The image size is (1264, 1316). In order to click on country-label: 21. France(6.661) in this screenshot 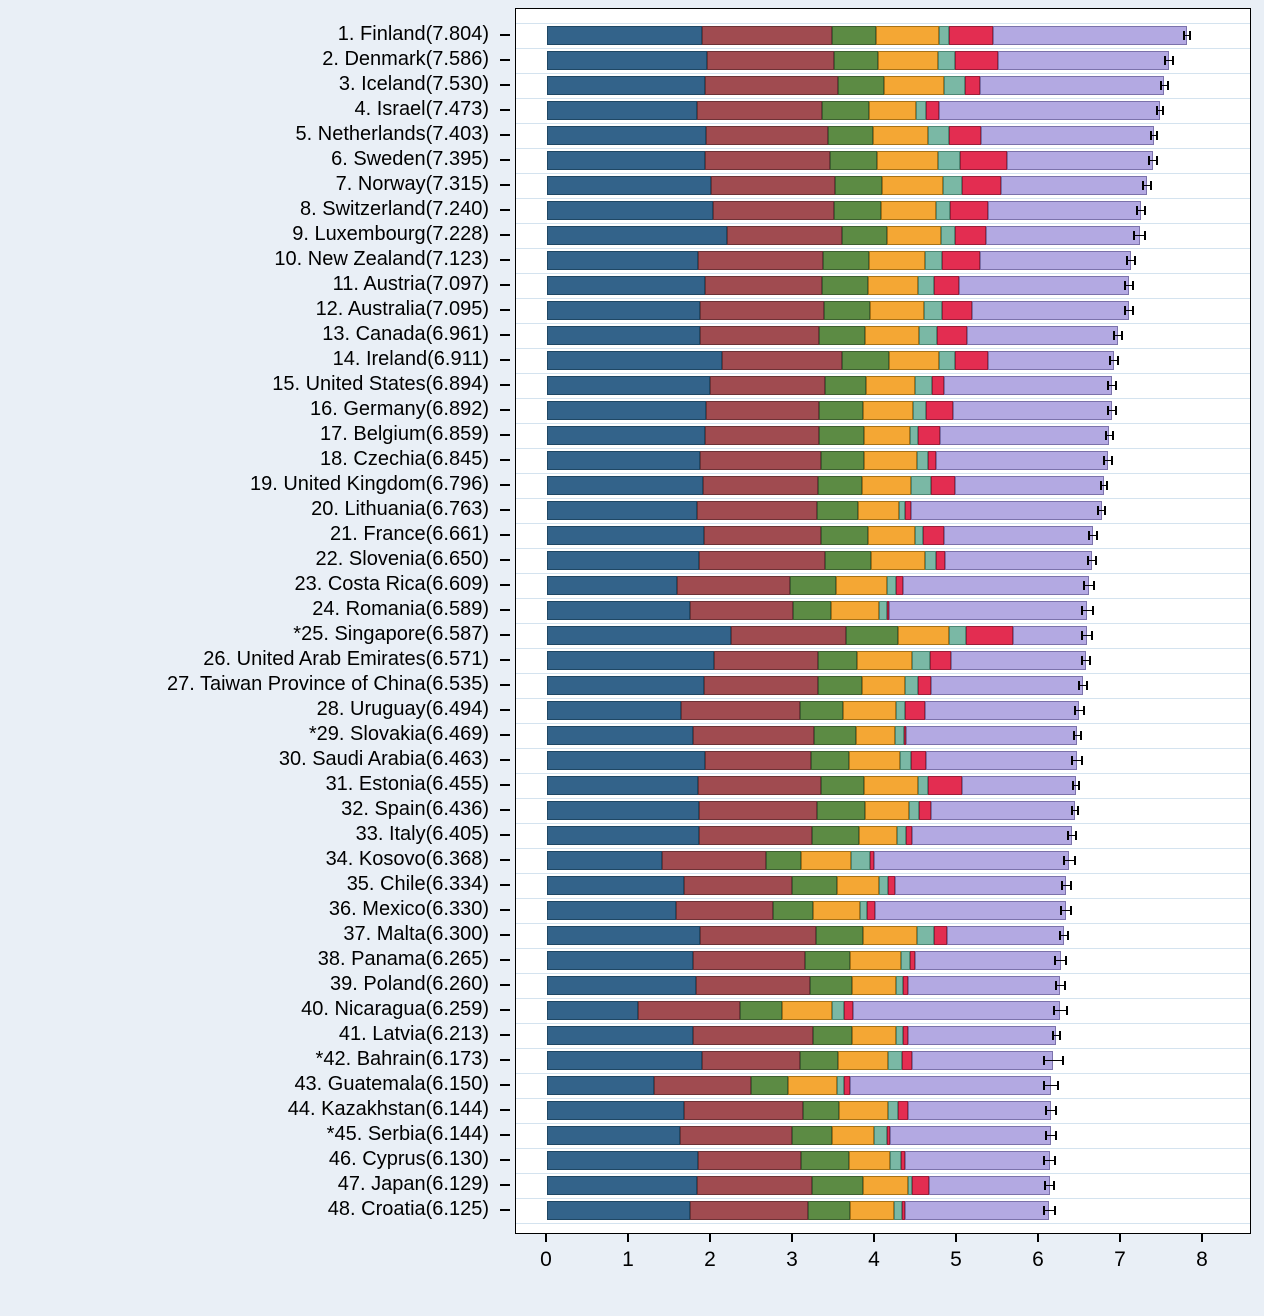, I will do `click(257, 534)`.